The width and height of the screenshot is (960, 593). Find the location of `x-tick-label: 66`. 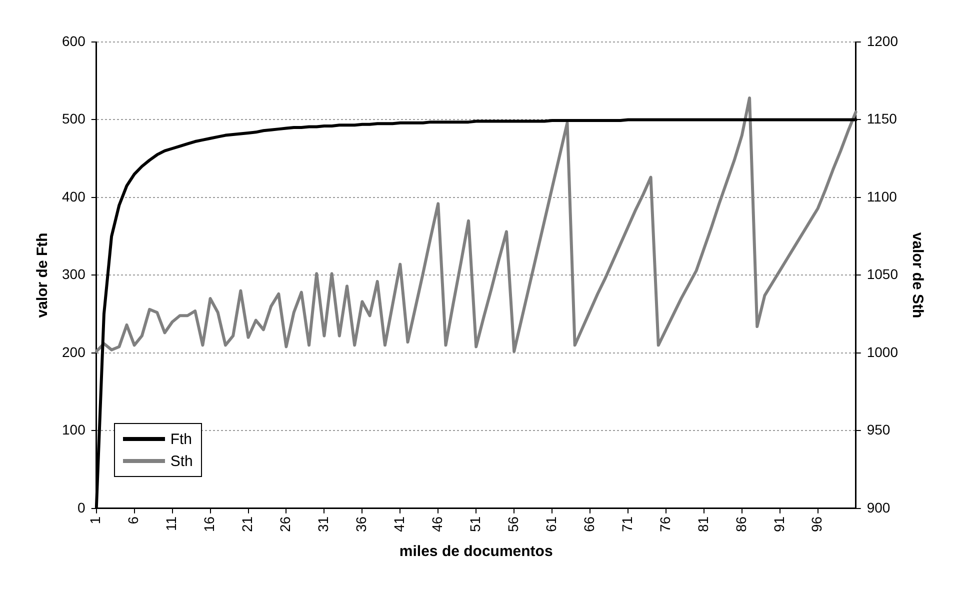

x-tick-label: 66 is located at coordinates (588, 524).